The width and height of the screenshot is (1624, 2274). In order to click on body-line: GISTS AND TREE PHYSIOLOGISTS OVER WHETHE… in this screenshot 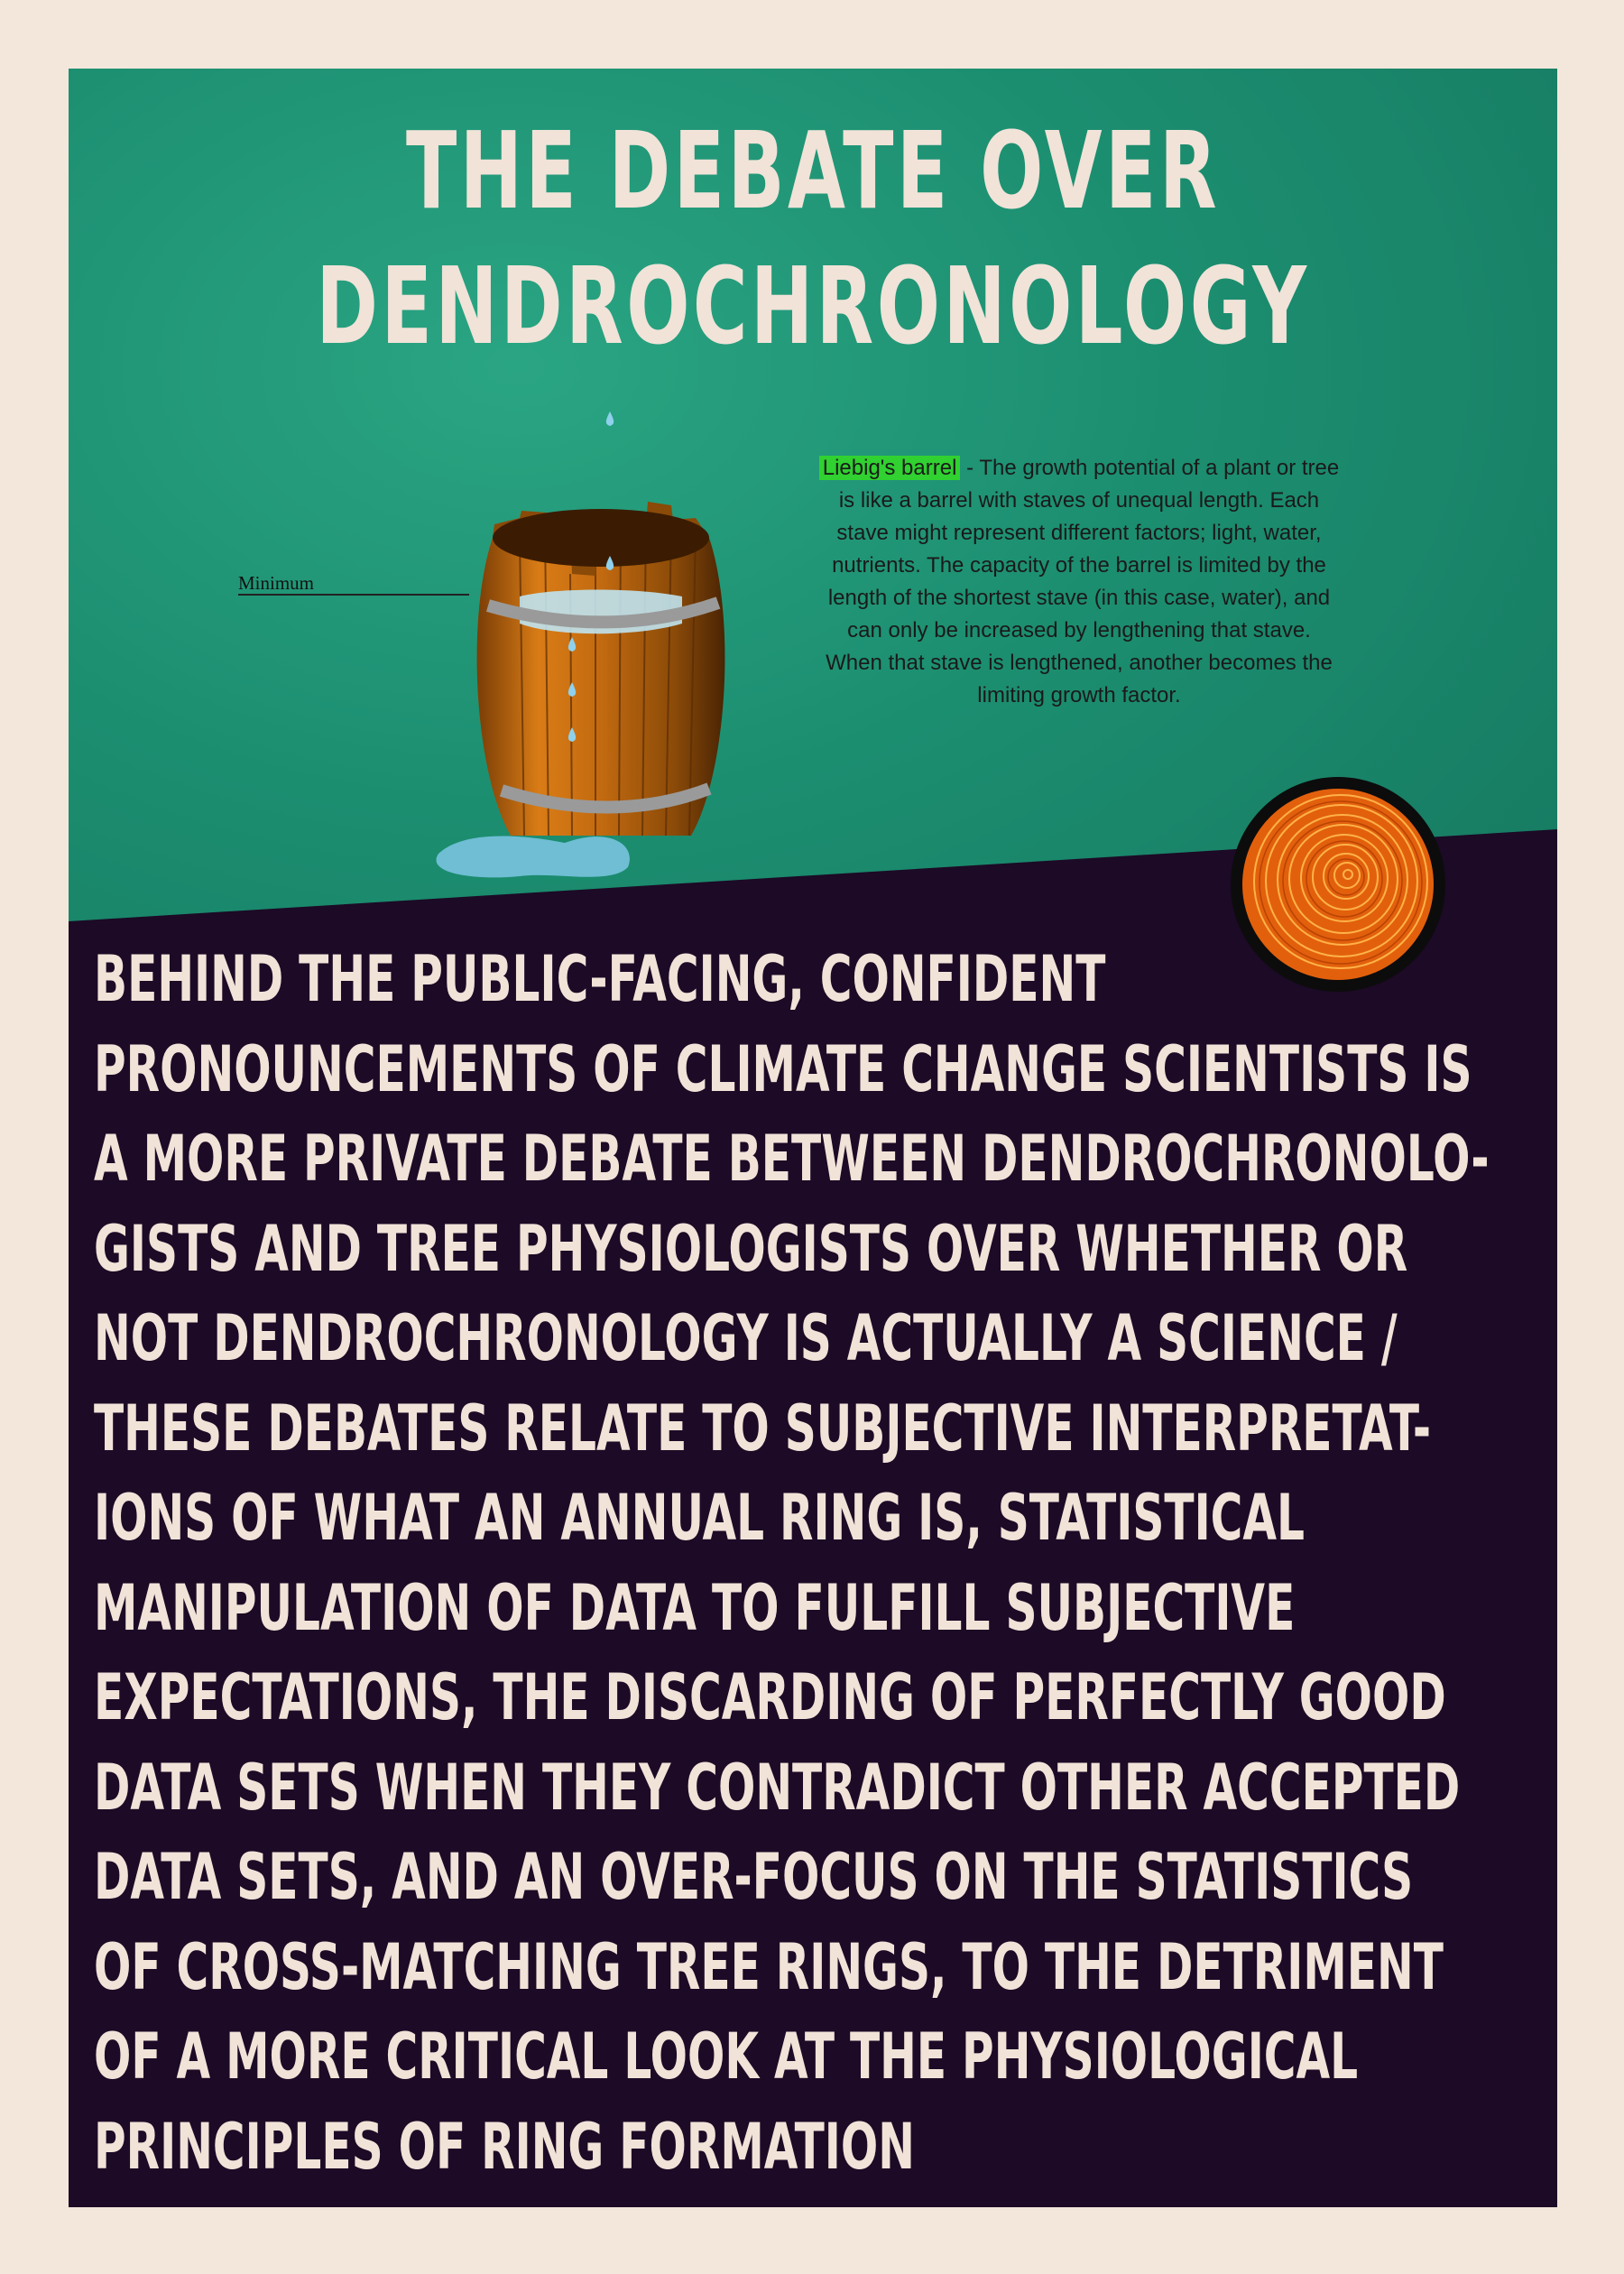, I will do `click(751, 1249)`.